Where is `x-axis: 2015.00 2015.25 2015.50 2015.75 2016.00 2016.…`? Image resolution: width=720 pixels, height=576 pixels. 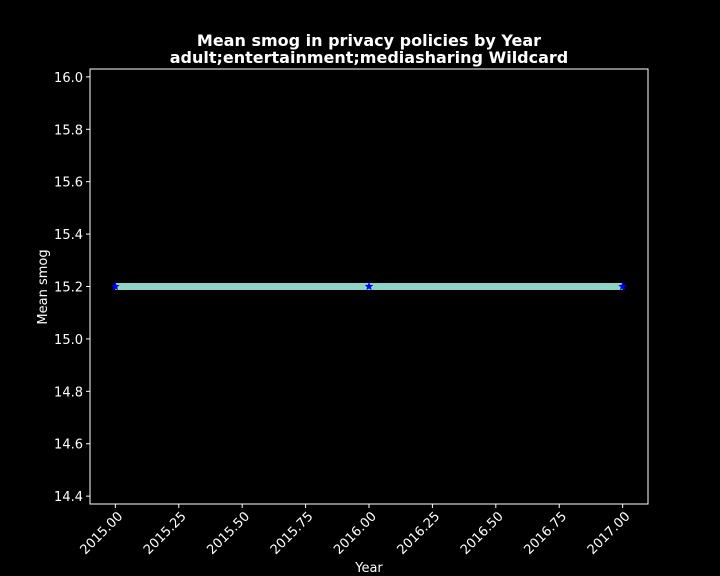
x-axis: 2015.00 2015.25 2015.50 2015.75 2016.00 2016.… is located at coordinates (356, 531).